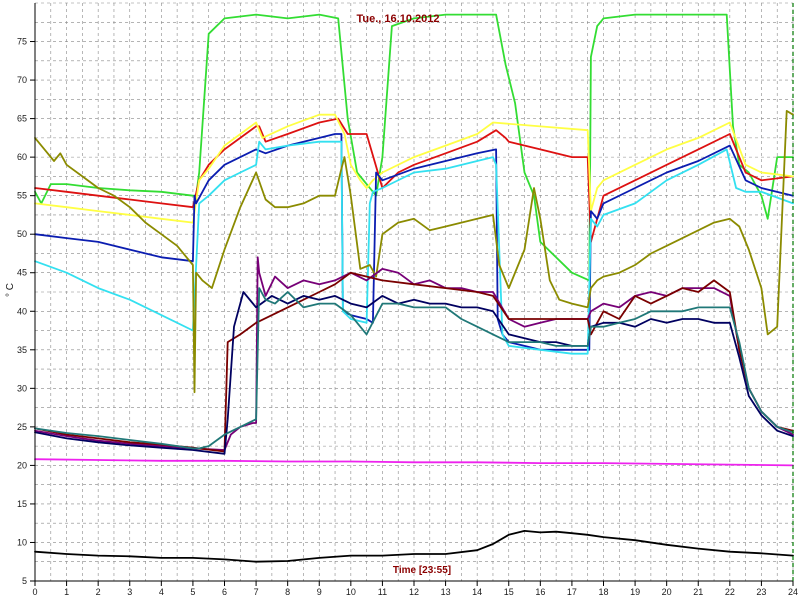  Describe the element at coordinates (540, 592) in the screenshot. I see `x-tick-label: 16` at that location.